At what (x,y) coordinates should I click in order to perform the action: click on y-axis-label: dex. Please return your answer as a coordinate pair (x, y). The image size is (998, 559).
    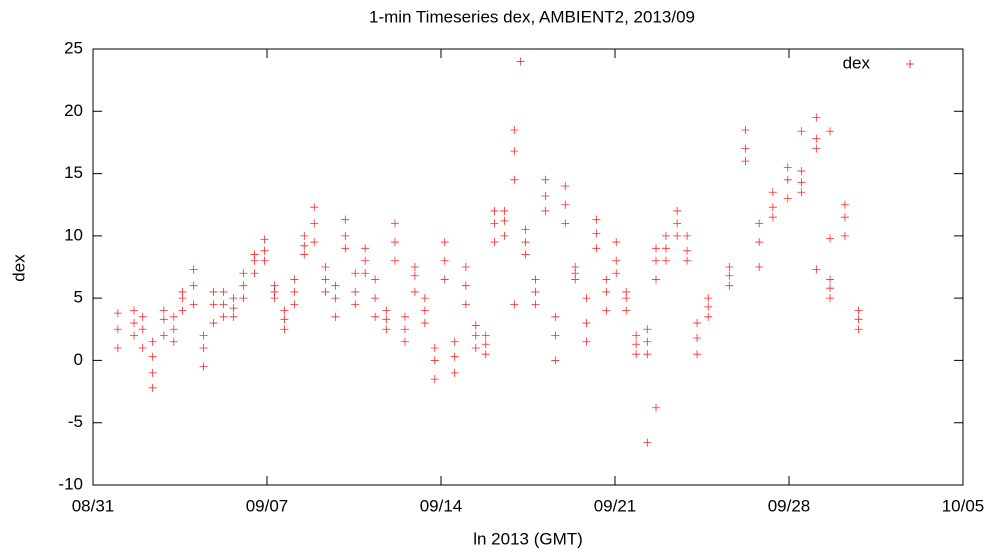
    Looking at the image, I should click on (18, 268).